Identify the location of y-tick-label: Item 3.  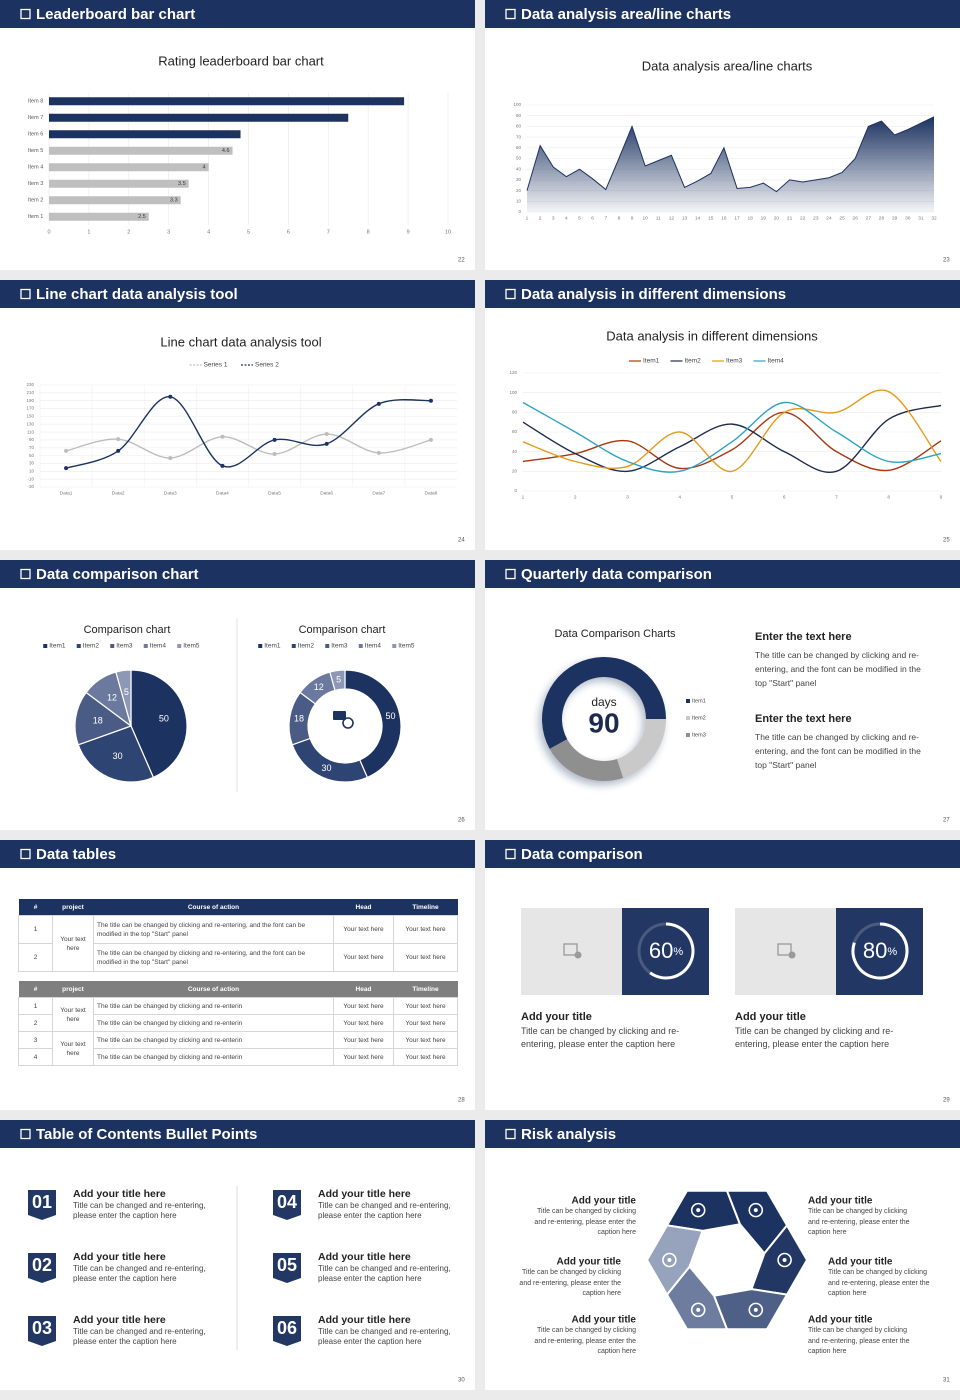
(35, 184).